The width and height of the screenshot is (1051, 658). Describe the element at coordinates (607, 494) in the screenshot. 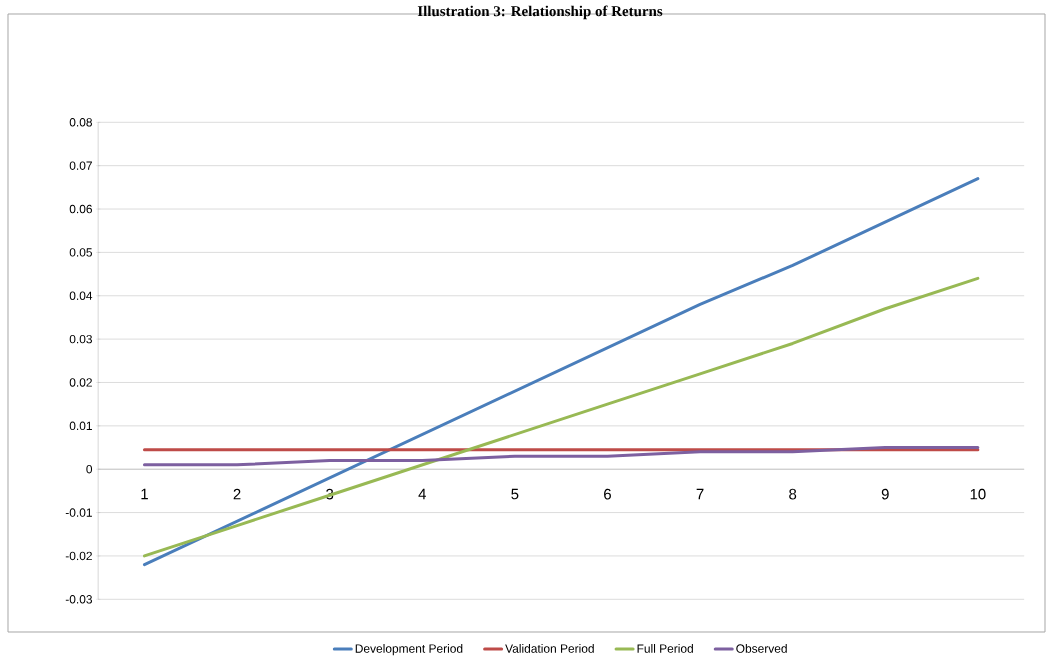

I see `x-tick-label: 6` at that location.